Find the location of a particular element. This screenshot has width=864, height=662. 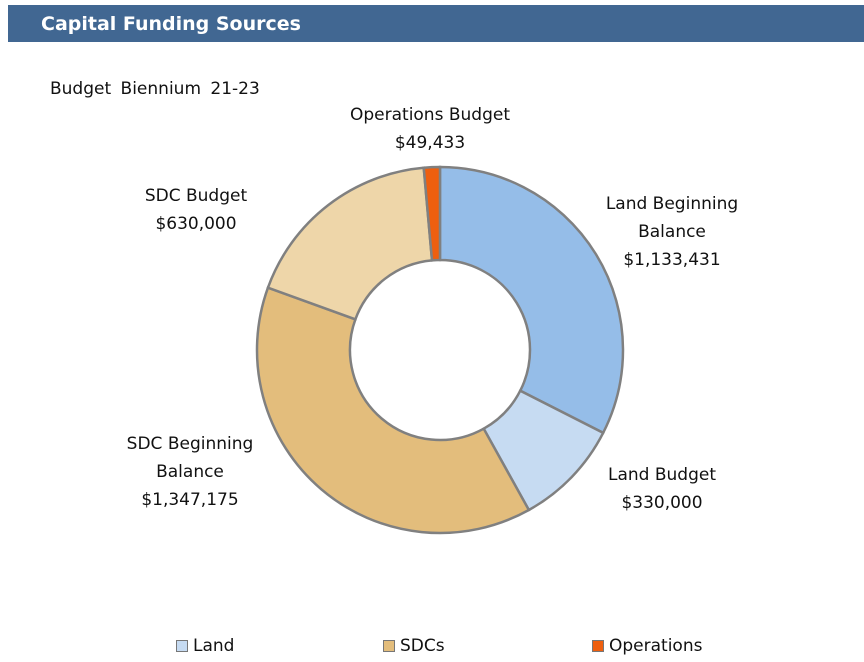

legend-item: SDCs is located at coordinates (414, 646).